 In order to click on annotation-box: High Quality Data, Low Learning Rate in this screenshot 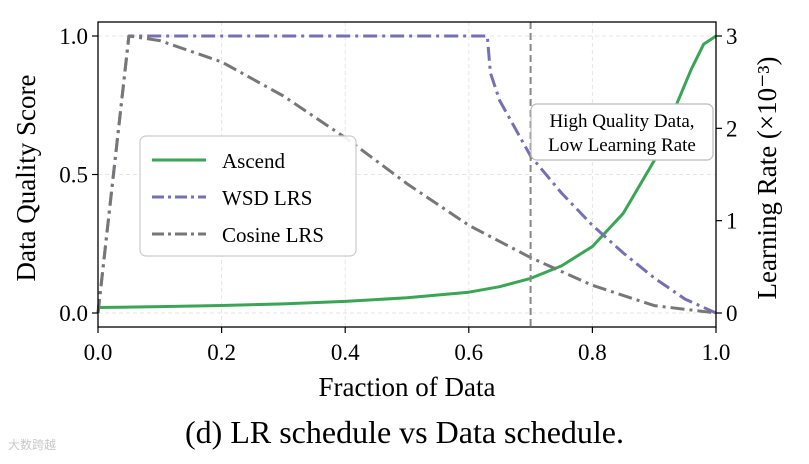, I will do `click(622, 132)`.